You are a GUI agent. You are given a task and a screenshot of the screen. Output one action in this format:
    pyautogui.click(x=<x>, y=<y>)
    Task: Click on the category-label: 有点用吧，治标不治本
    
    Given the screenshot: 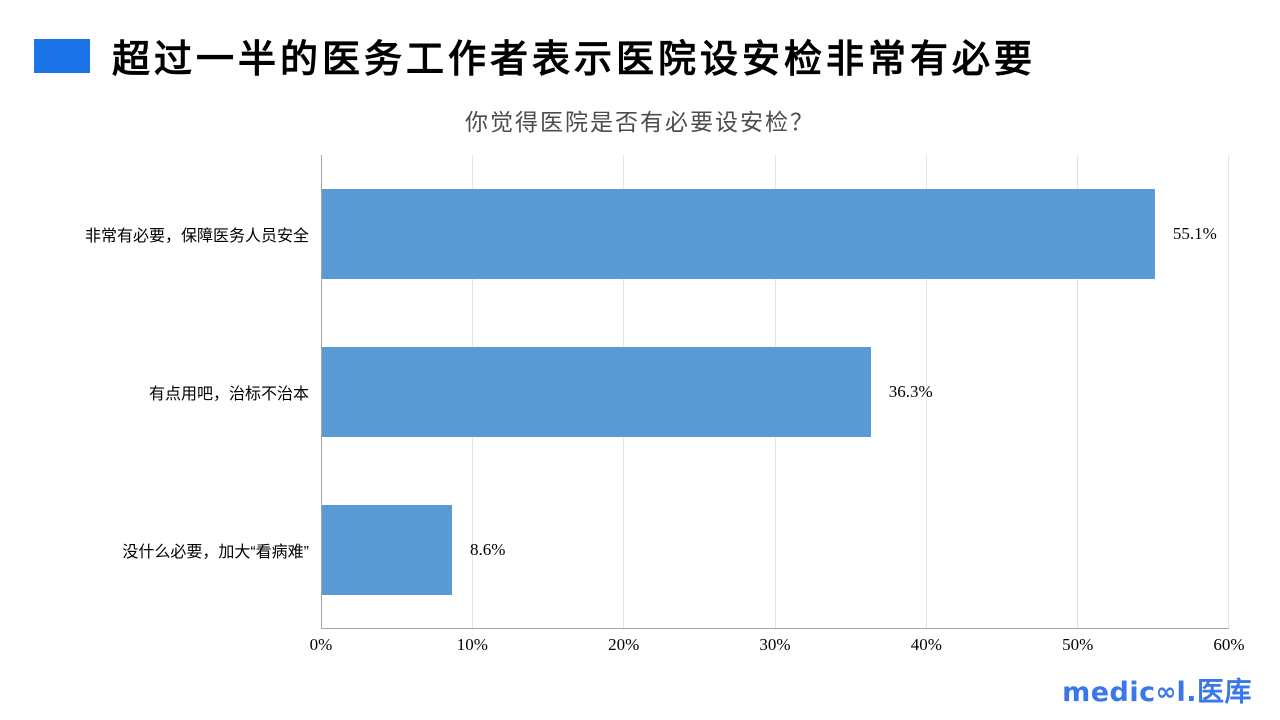 What is the action you would take?
    pyautogui.click(x=228, y=394)
    